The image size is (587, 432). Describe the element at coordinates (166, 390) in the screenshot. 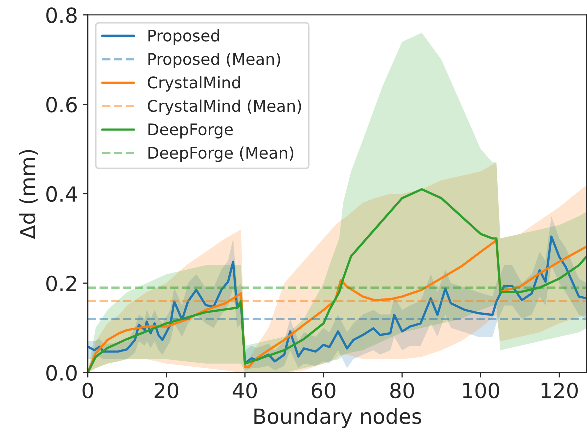

I see `x-tick-label: 20` at that location.